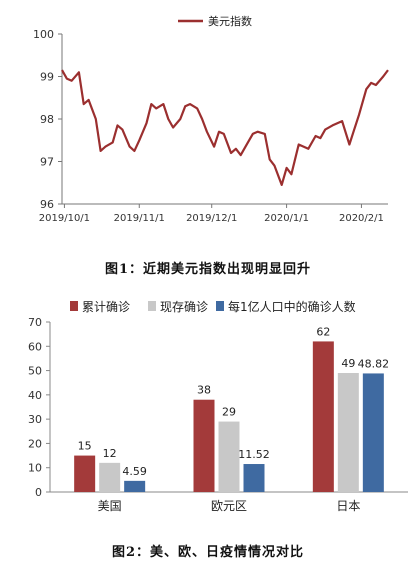 This screenshot has width=416, height=570. What do you see at coordinates (211, 218) in the screenshot?
I see `x-tick-label: 2019/12/1` at bounding box center [211, 218].